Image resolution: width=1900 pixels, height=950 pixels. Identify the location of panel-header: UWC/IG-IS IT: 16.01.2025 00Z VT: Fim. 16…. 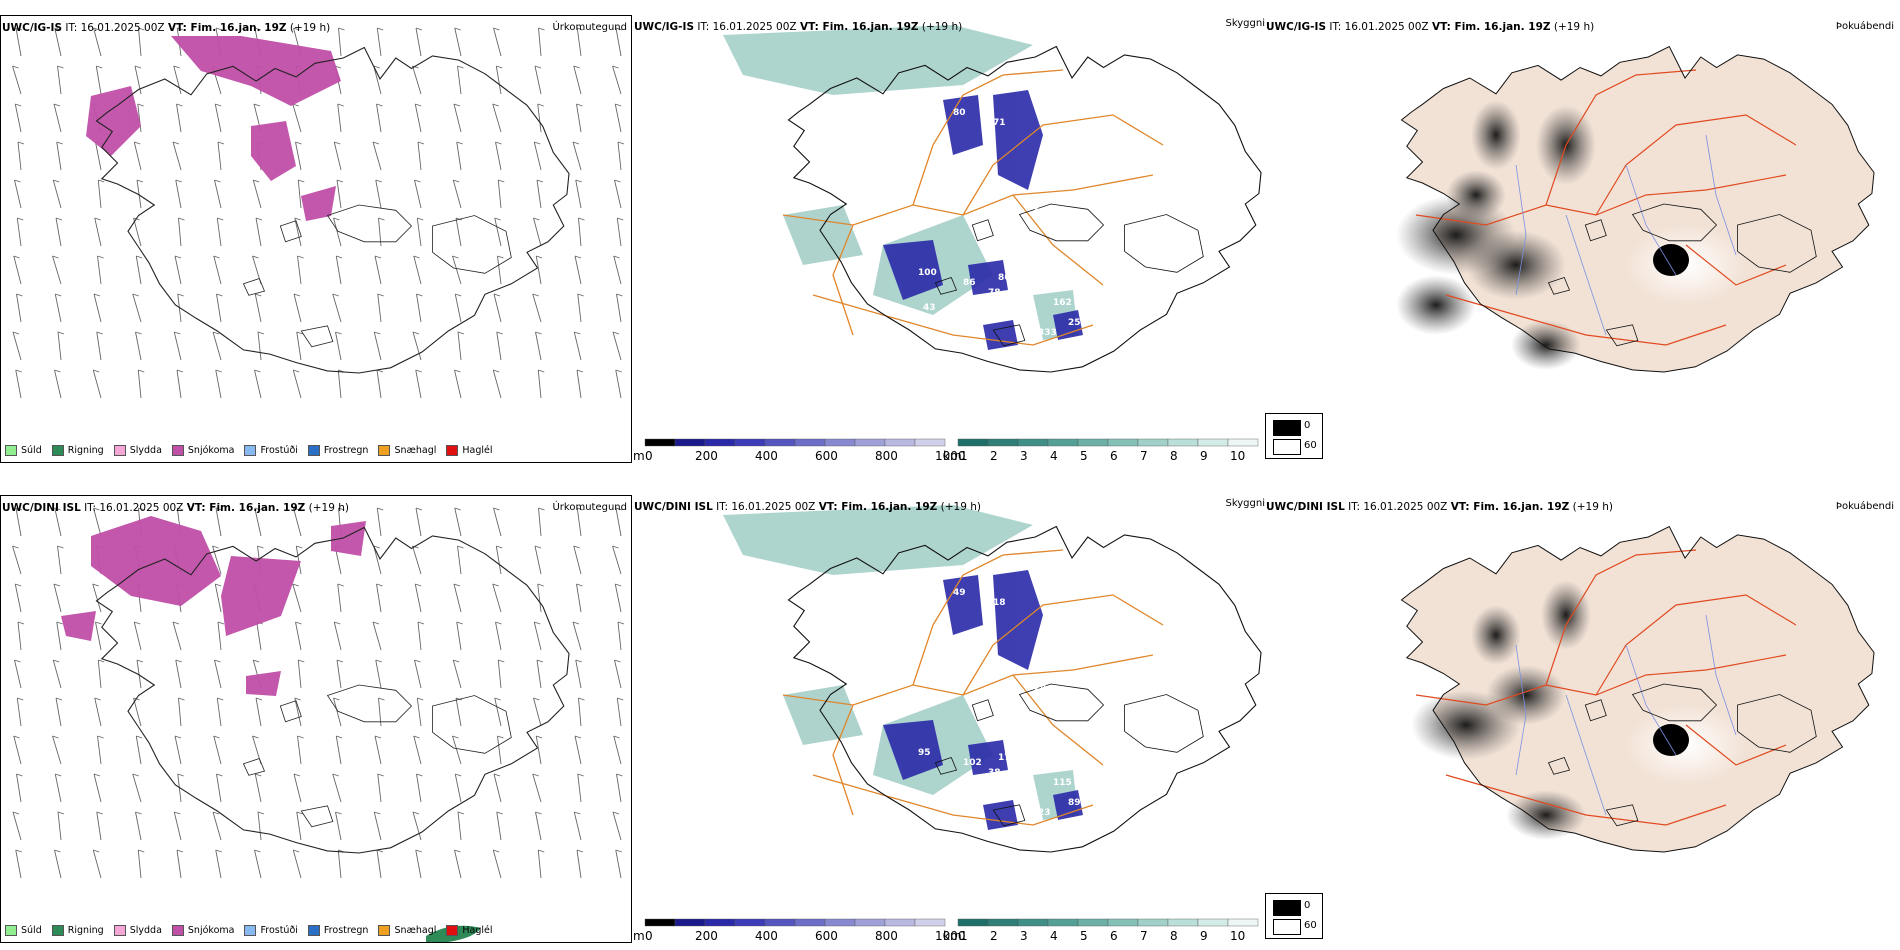
(166, 28).